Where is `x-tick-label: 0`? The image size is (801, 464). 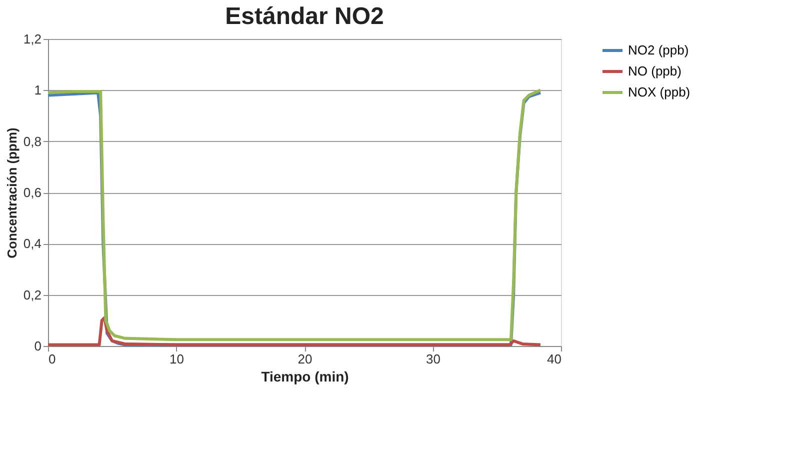
x-tick-label: 0 is located at coordinates (52, 359).